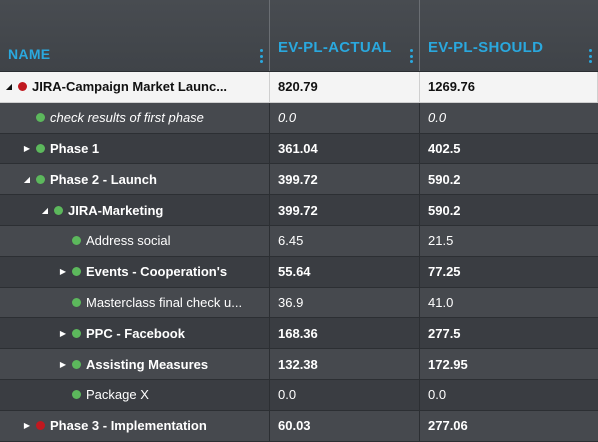 The image size is (598, 442). I want to click on row-label: JIRA-Marketing, so click(116, 210).